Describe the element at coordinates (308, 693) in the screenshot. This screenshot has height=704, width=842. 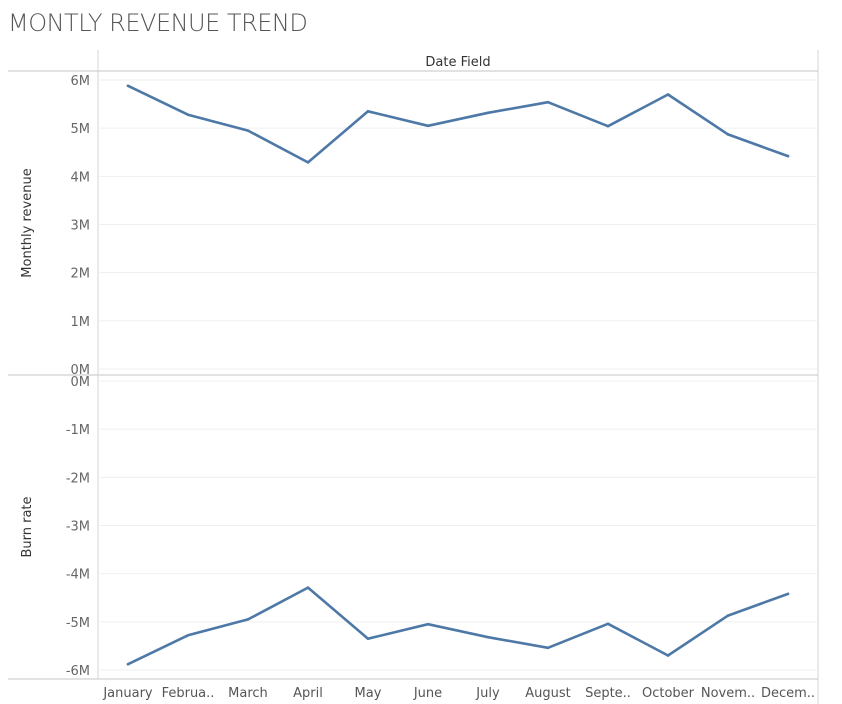
I see `x-tick-label: April` at that location.